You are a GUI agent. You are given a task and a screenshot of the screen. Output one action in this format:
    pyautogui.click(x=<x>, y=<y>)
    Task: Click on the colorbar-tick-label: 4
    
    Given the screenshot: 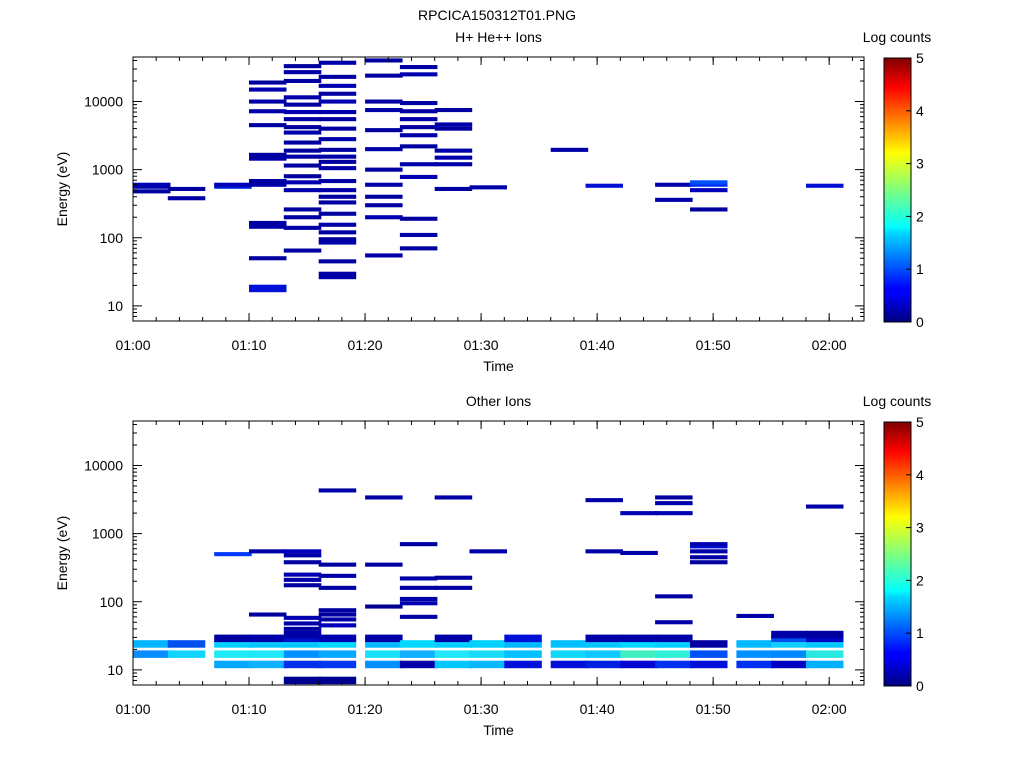 What is the action you would take?
    pyautogui.click(x=920, y=475)
    